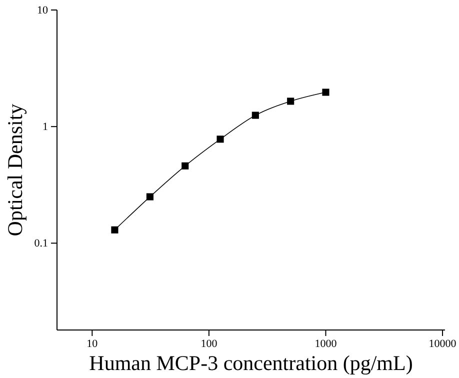 The image size is (459, 378). What do you see at coordinates (326, 344) in the screenshot?
I see `x-tick-label: 1000` at bounding box center [326, 344].